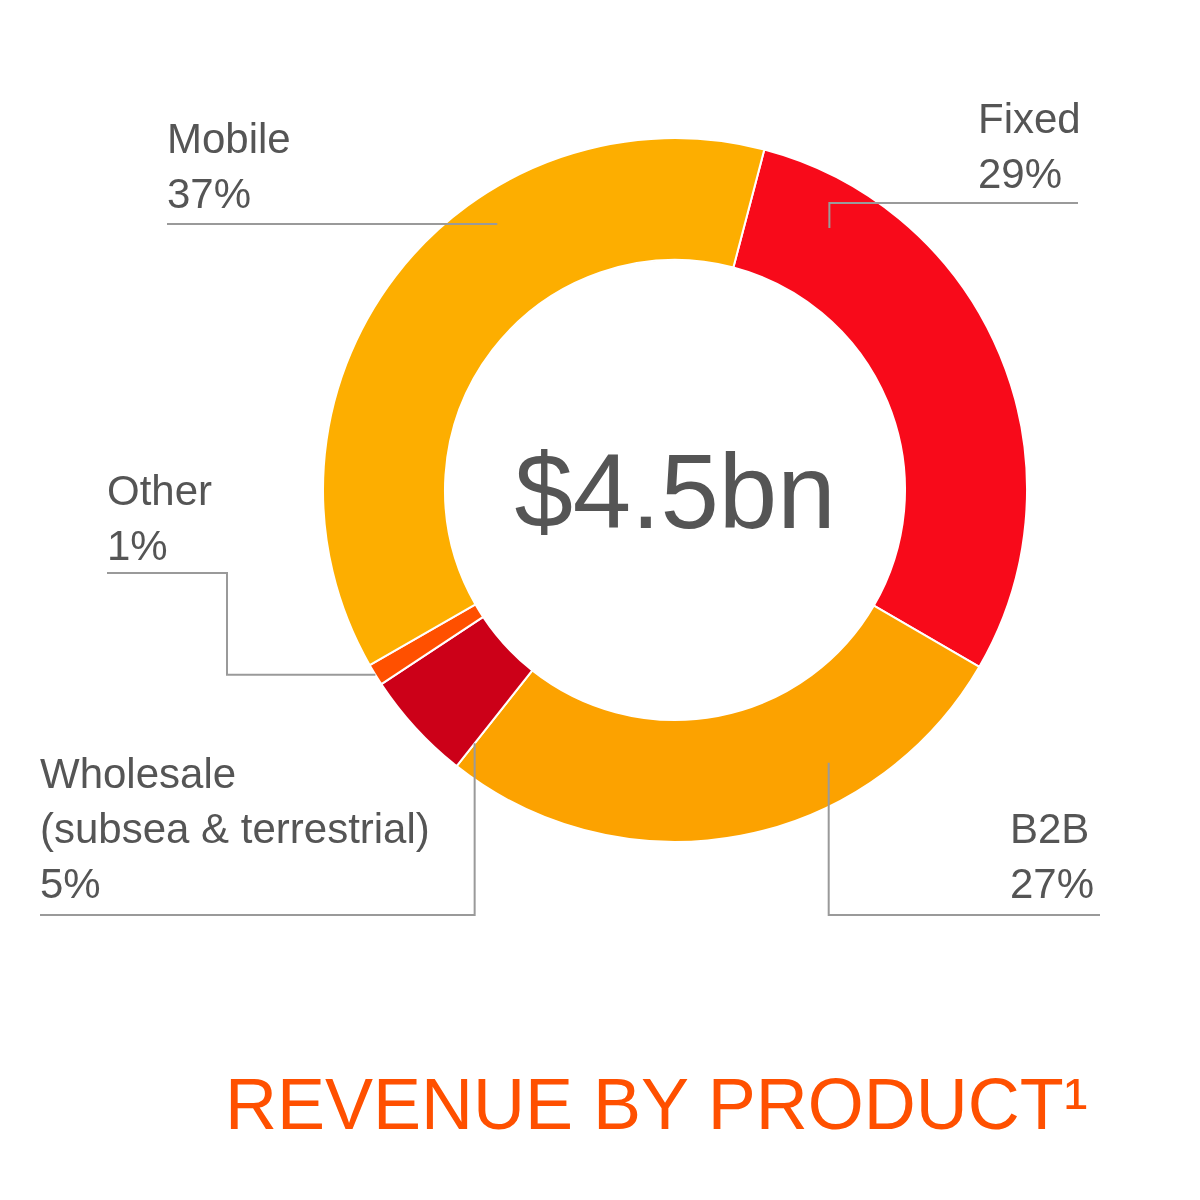  I want to click on data-label: 37%, so click(209, 193).